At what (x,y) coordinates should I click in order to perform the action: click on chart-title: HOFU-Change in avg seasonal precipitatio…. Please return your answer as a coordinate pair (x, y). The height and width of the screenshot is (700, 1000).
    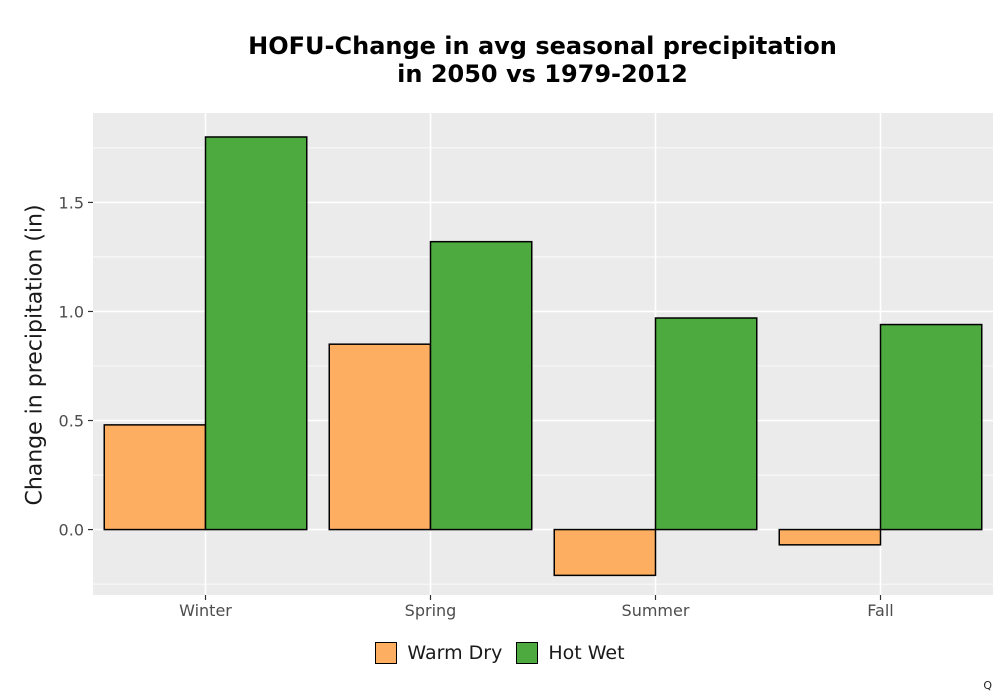
    Looking at the image, I should click on (542, 60).